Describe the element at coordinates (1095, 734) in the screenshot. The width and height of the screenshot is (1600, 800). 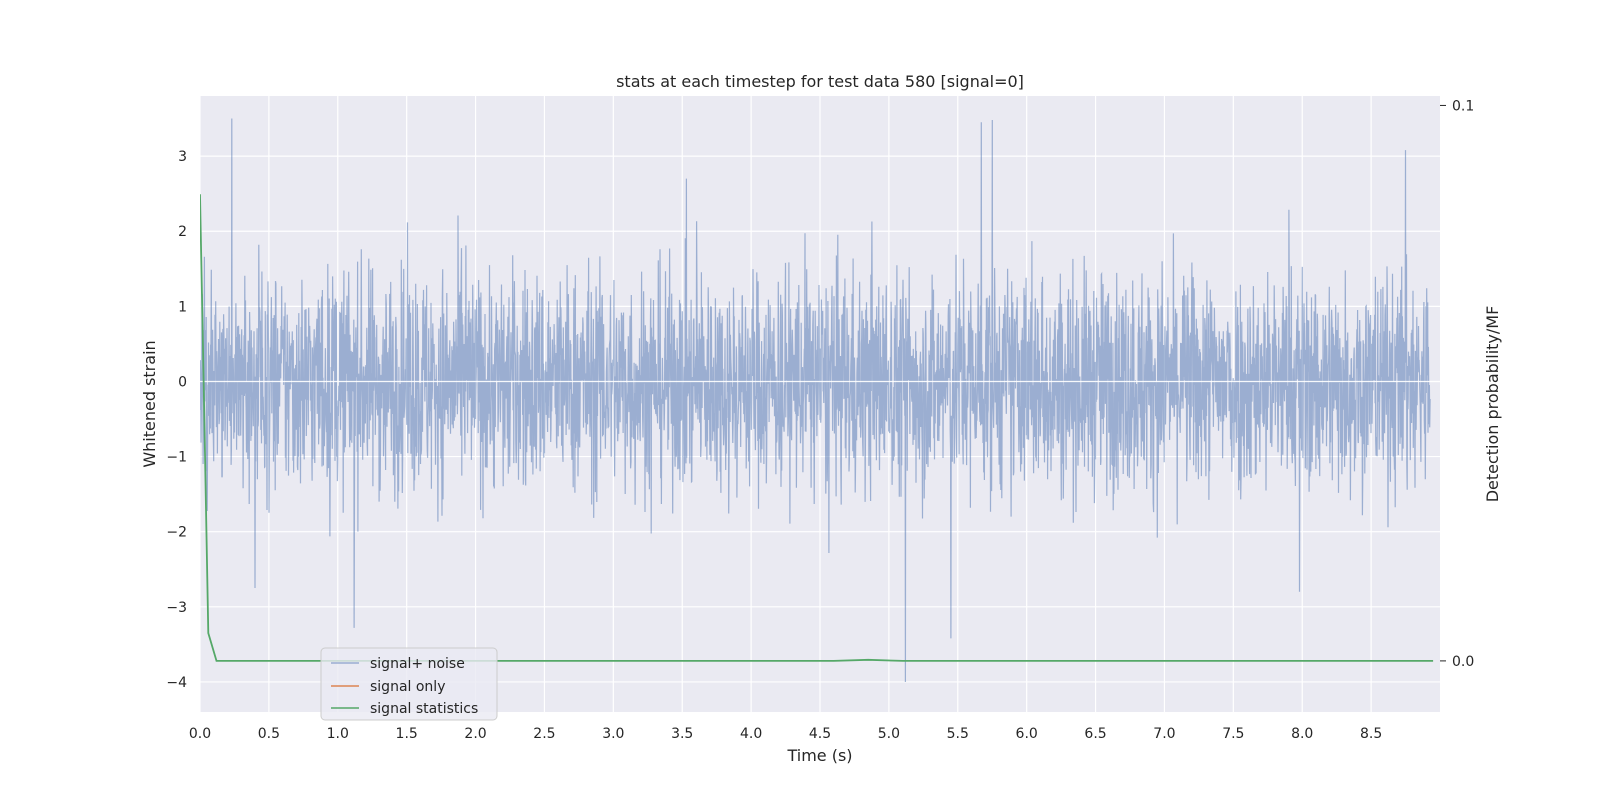
I see `x-tick-label: 6.5` at that location.